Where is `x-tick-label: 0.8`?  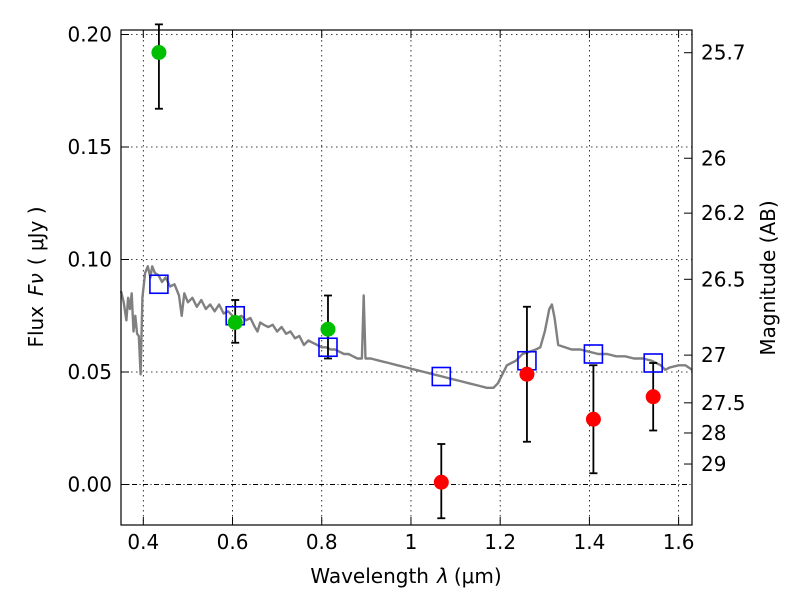
x-tick-label: 0.8 is located at coordinates (322, 542).